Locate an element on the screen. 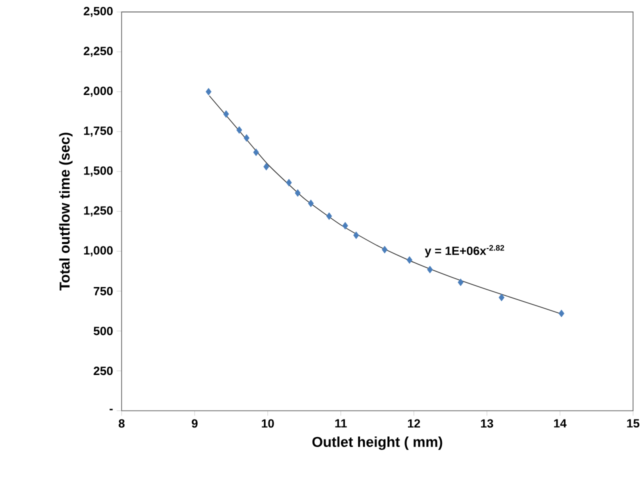 The width and height of the screenshot is (643, 481). x-axis-title: Outlet height ( mm) is located at coordinates (377, 443).